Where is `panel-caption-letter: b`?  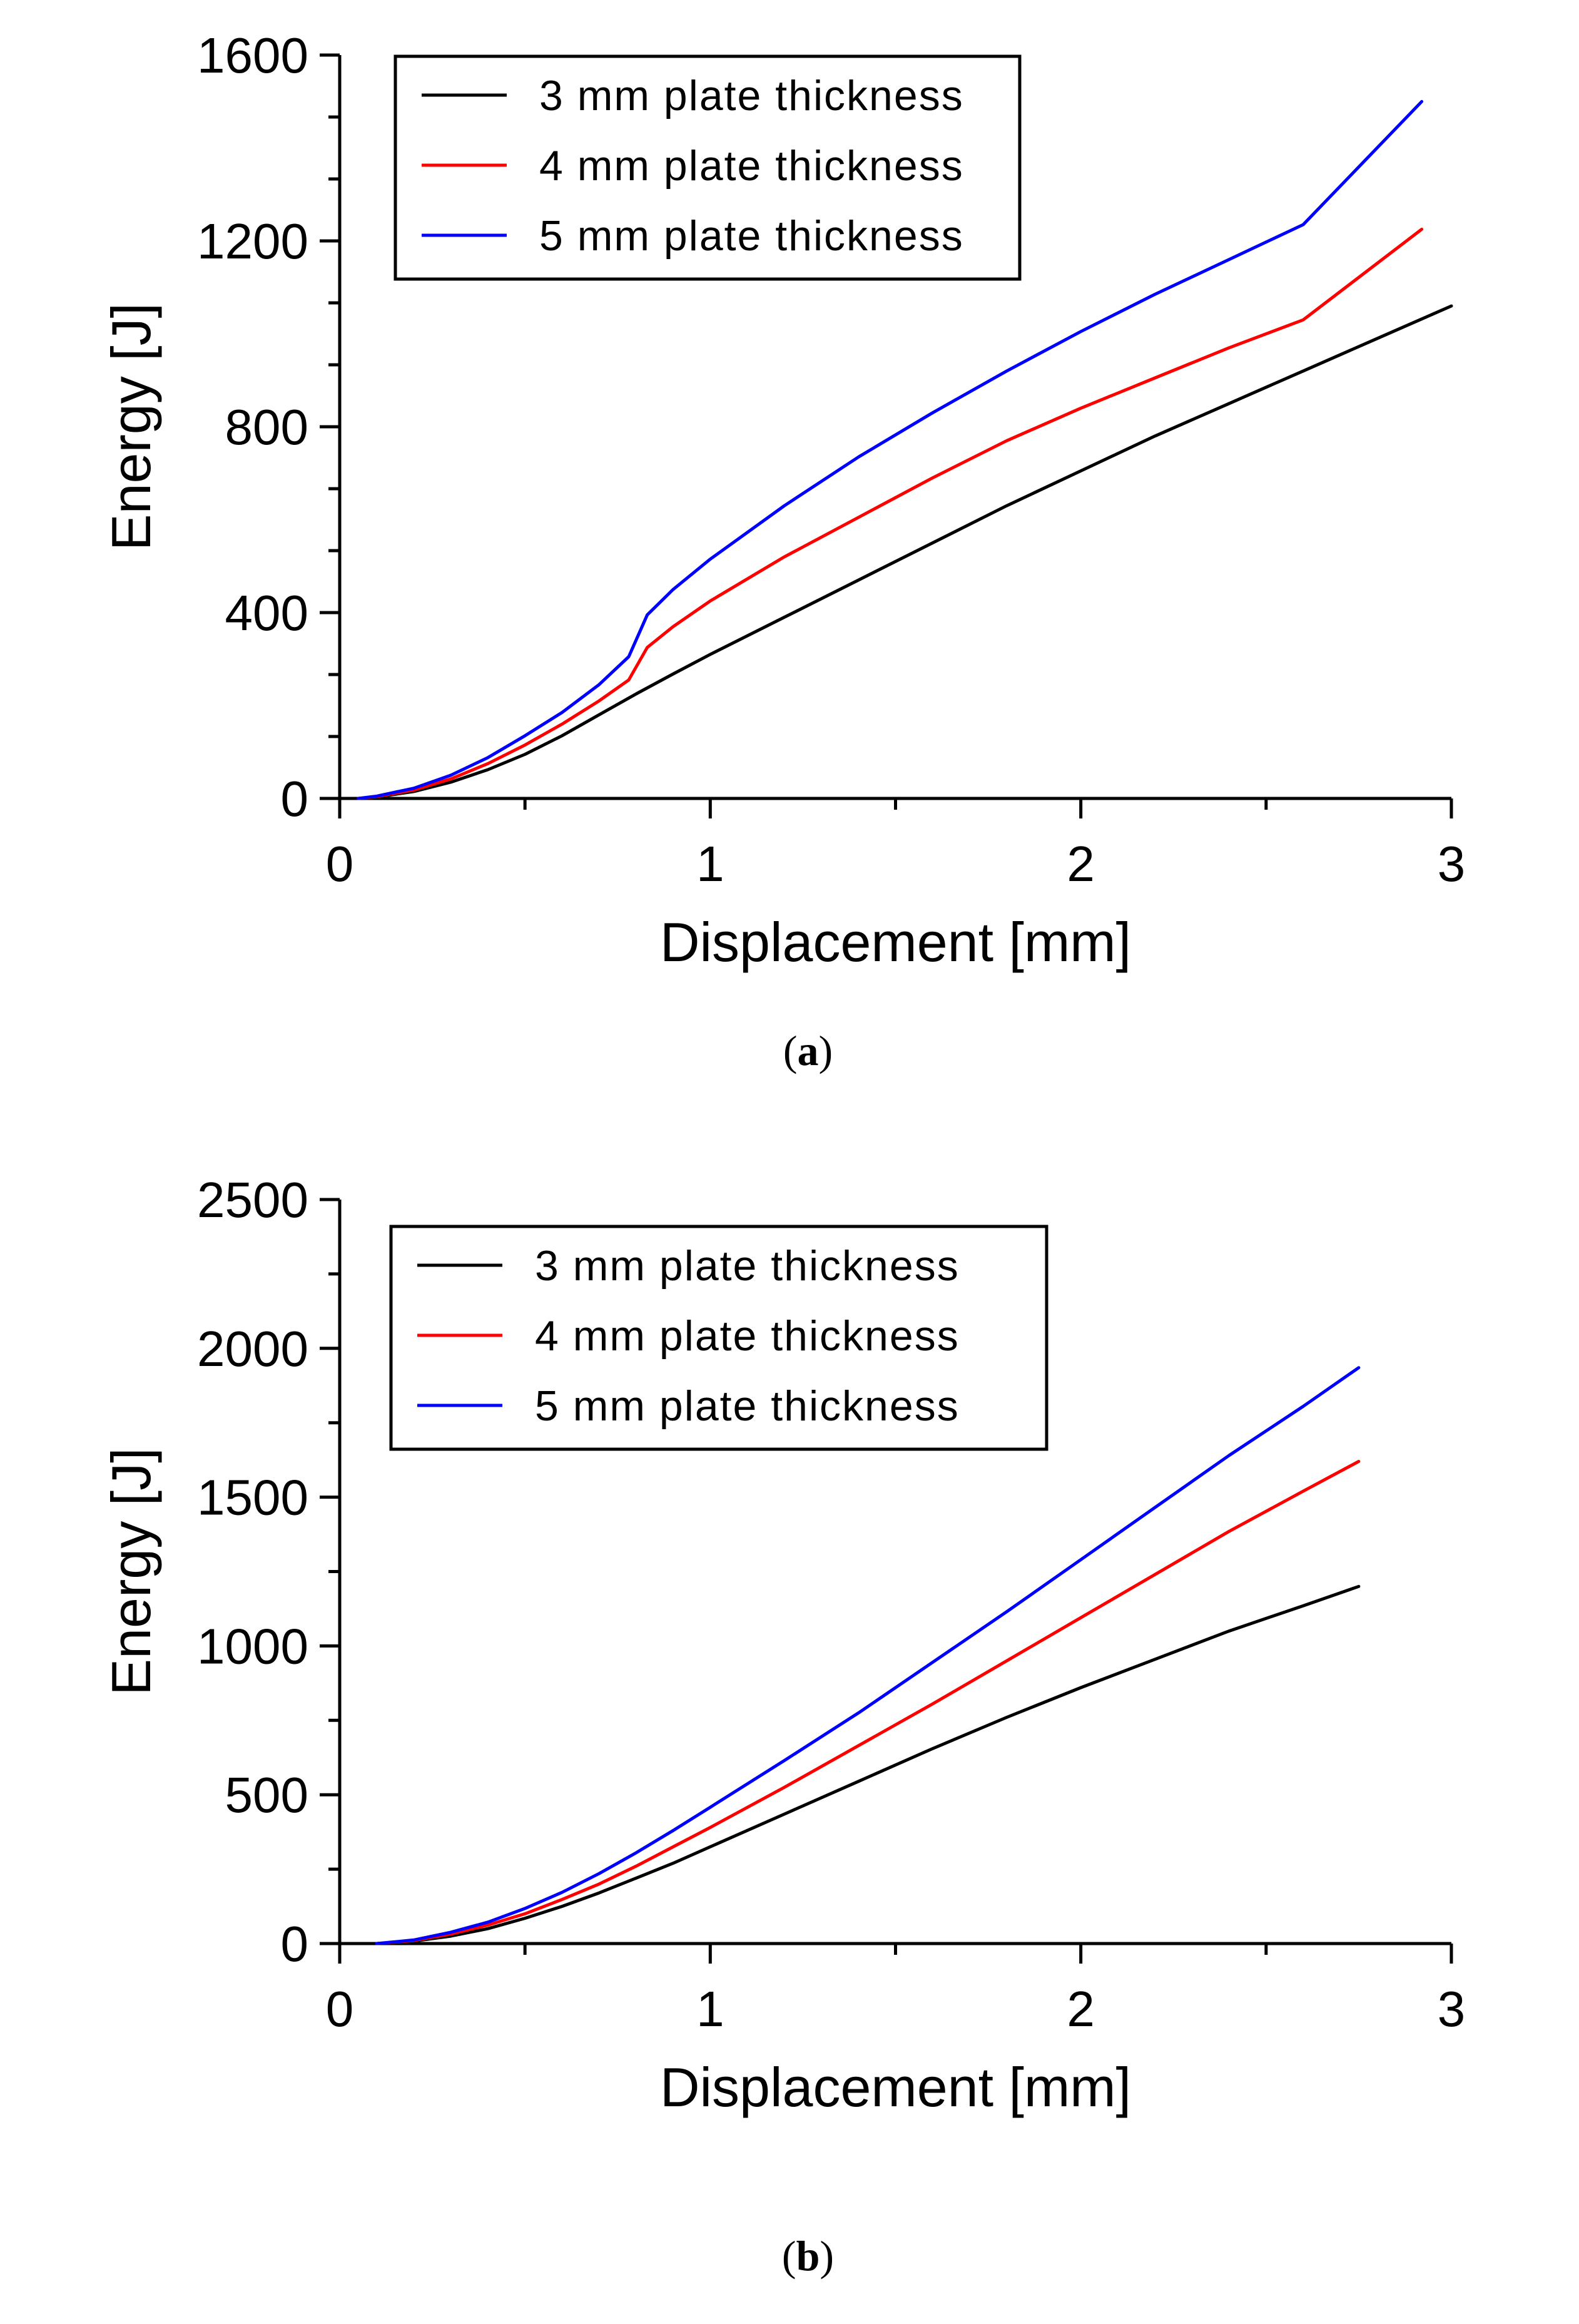
panel-caption-letter: b is located at coordinates (808, 2256).